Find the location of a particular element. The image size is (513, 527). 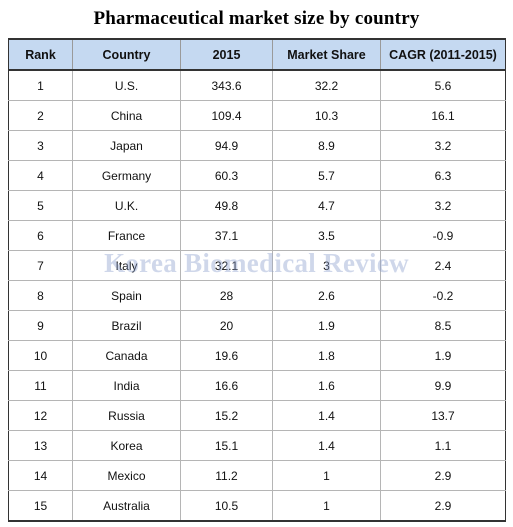

table-row: 10 Canada 19.6 1.8 1.9 is located at coordinates (257, 355).